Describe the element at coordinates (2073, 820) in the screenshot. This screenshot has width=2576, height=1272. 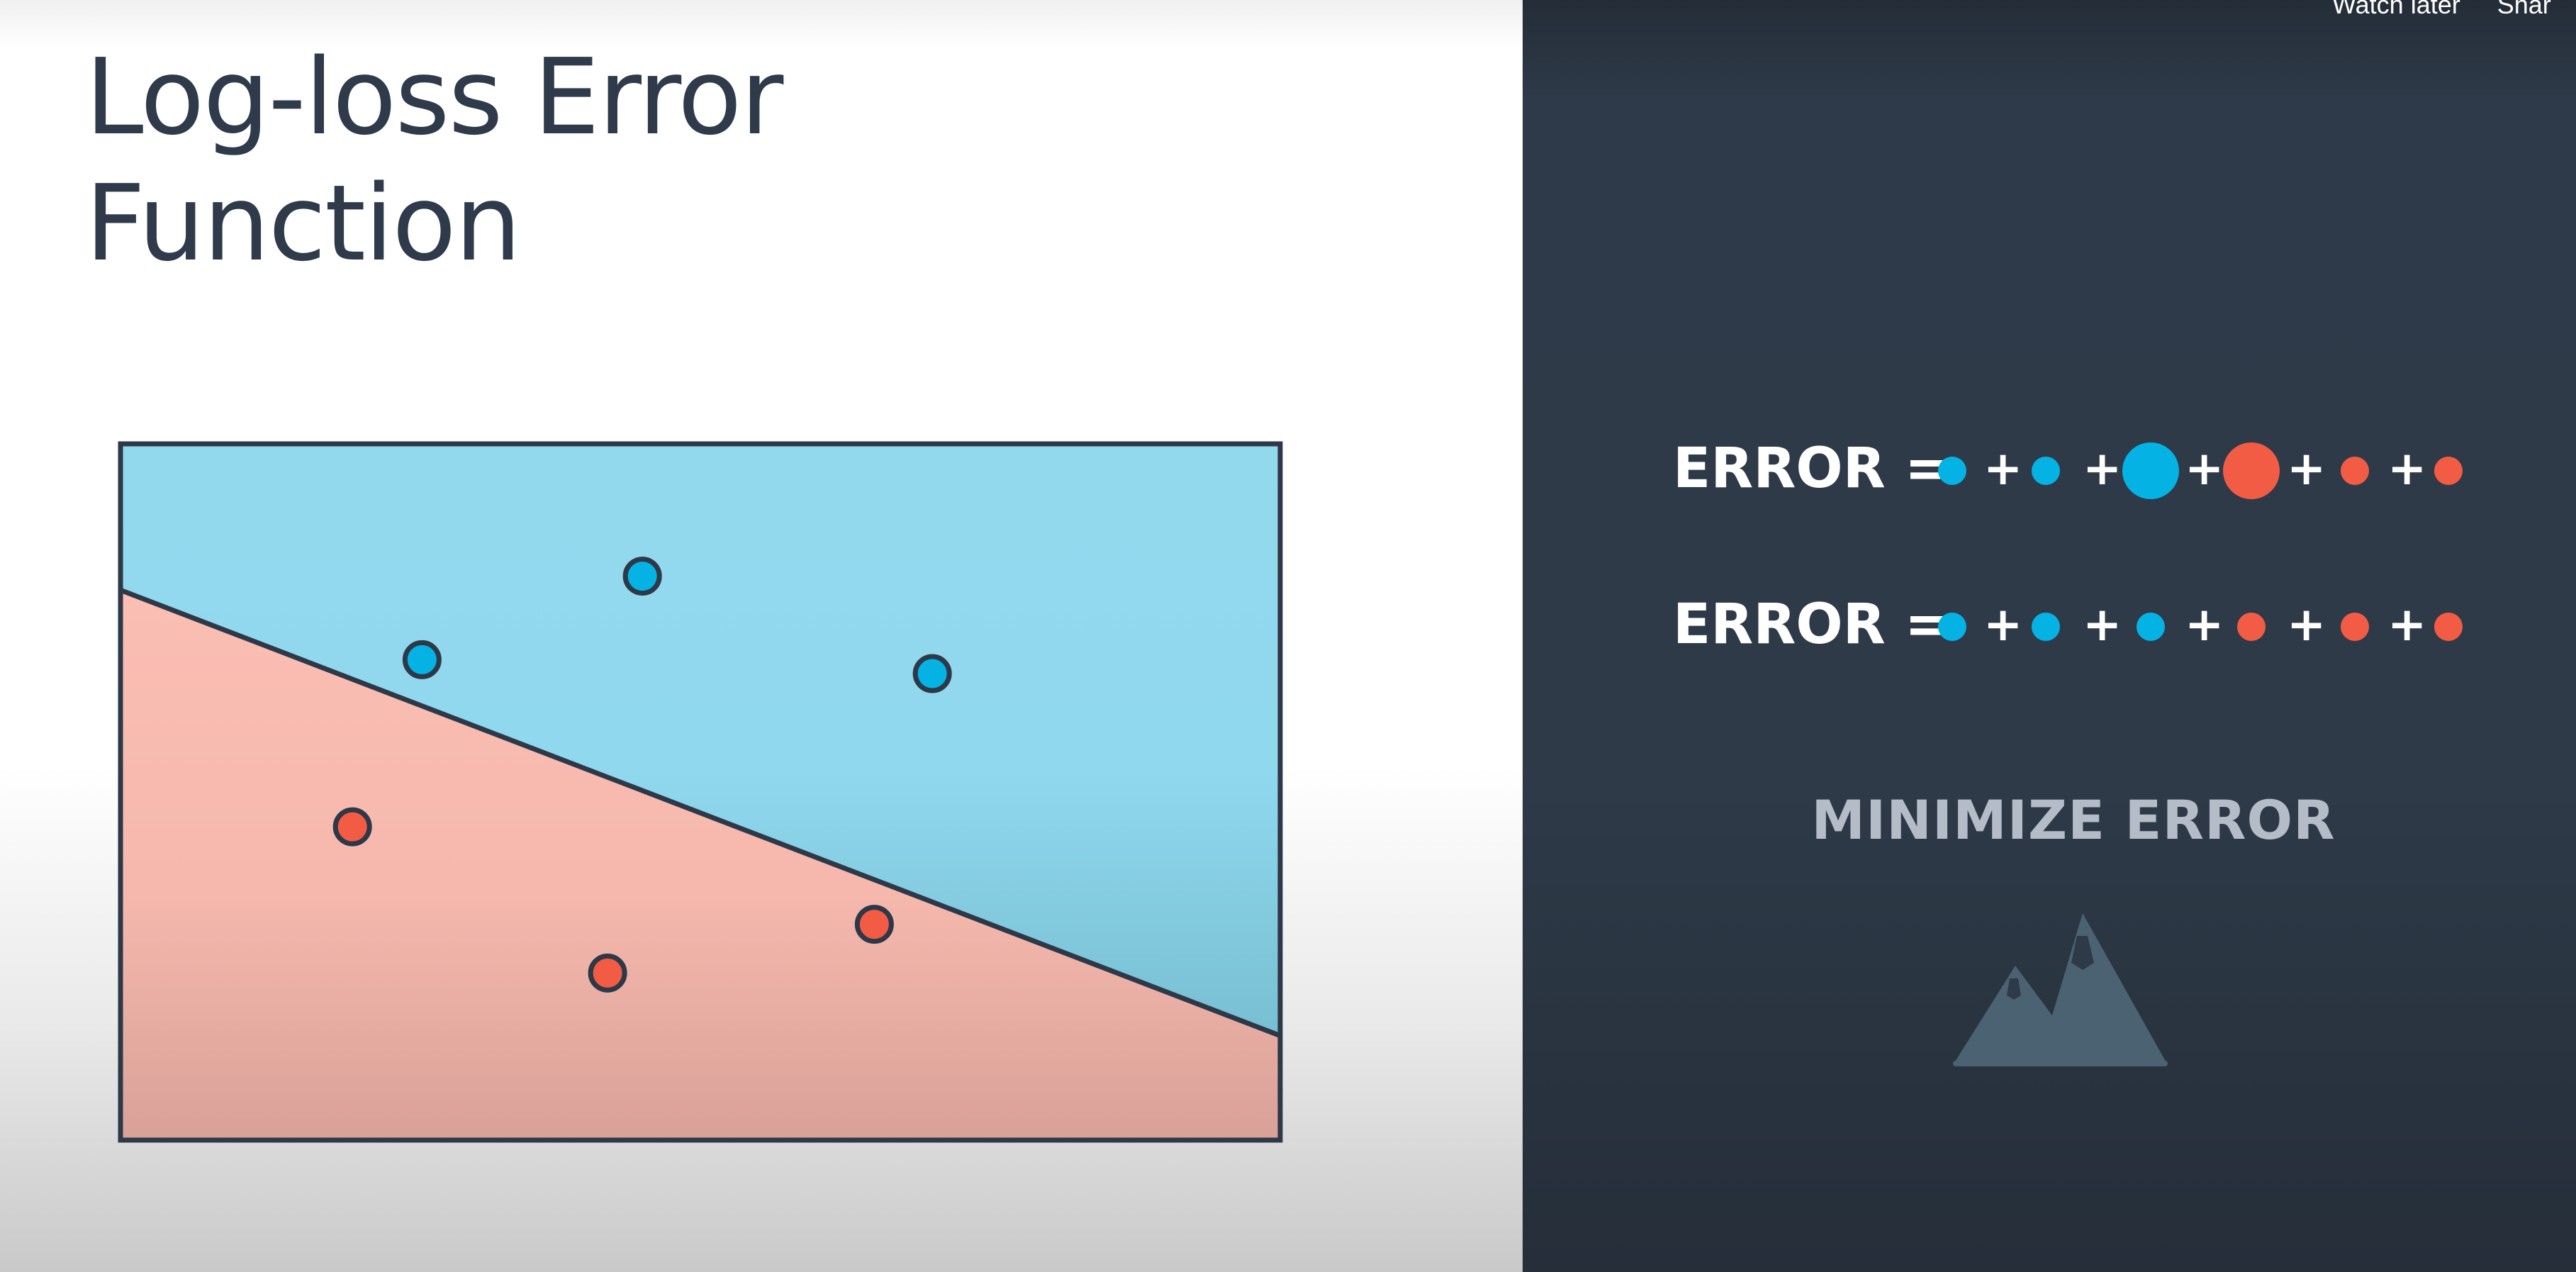
I see `minimize-error-label: MINIMIZE ERROR` at that location.